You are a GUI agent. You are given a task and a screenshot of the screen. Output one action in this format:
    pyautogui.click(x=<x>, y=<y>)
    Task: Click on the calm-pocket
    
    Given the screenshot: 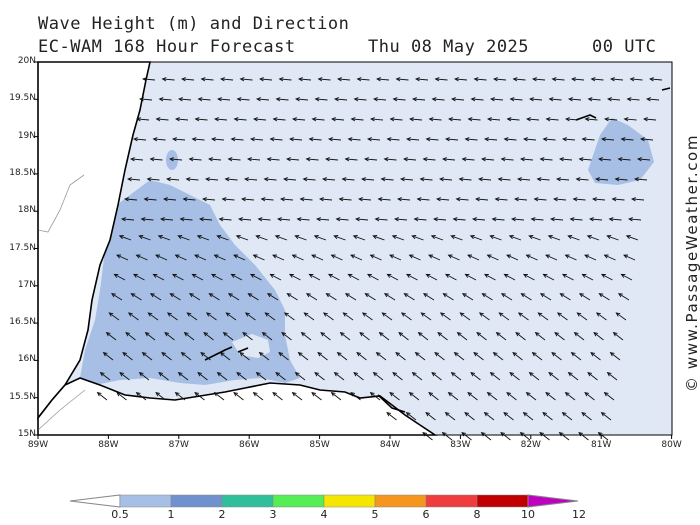 What is the action you would take?
    pyautogui.click(x=251, y=346)
    